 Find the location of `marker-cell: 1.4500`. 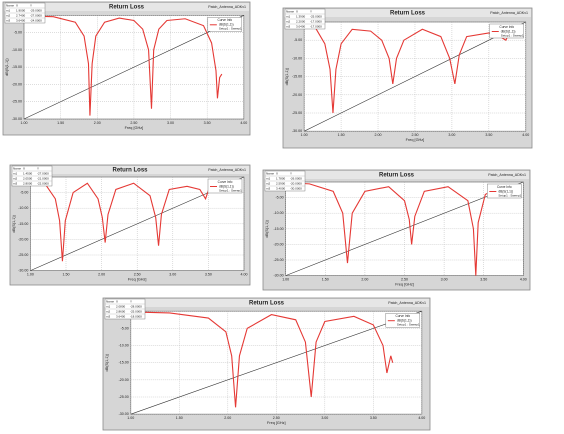

marker-cell: 1.4500 is located at coordinates (28, 173).